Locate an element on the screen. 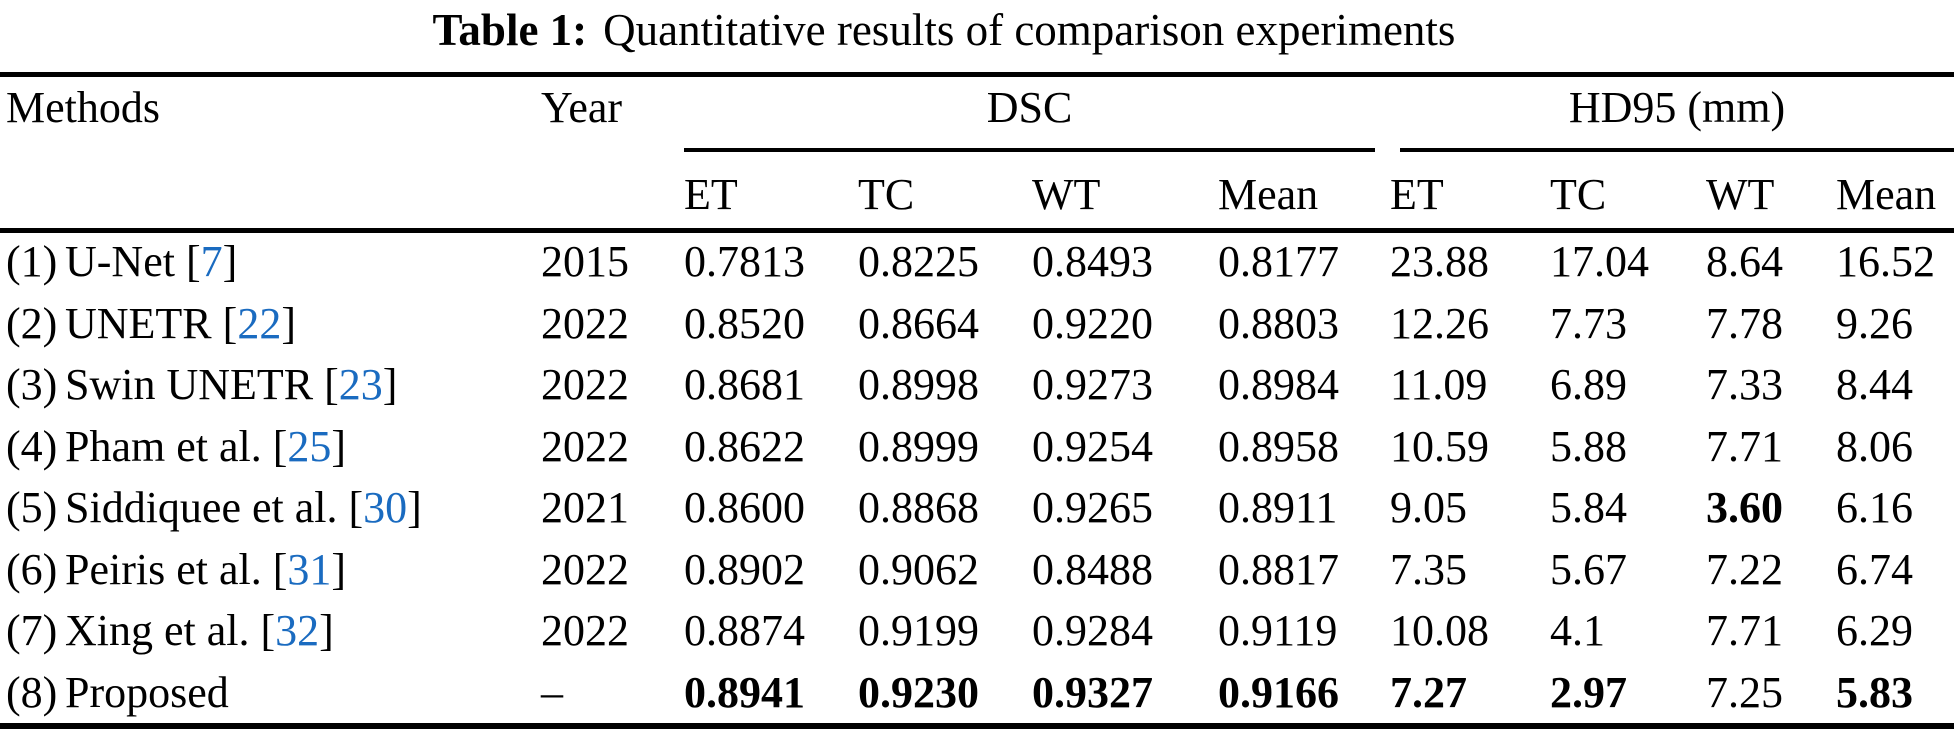 This screenshot has width=1954, height=737. col-header-dsc-tc: TC is located at coordinates (886, 194).